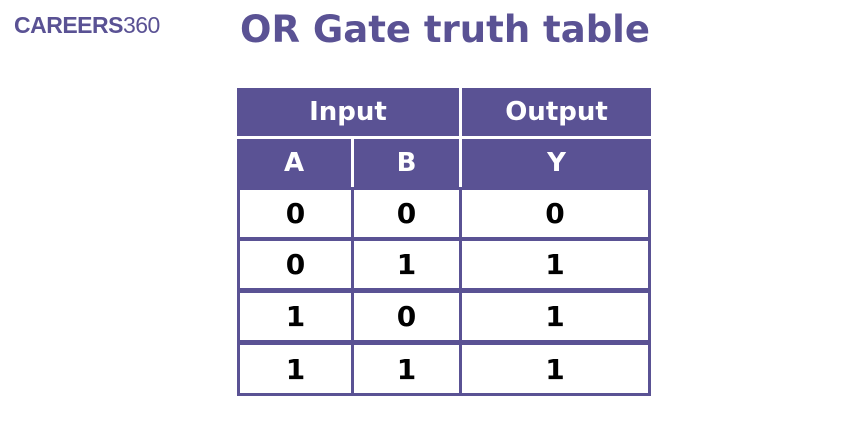 The width and height of the screenshot is (860, 430). I want to click on careers360-logo: CAREERS360, so click(87, 25).